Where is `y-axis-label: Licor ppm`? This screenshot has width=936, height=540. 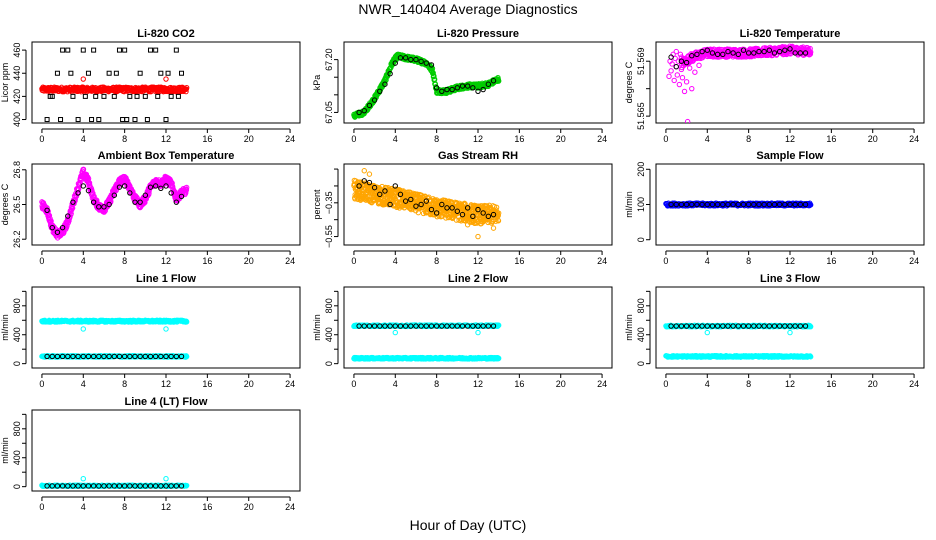
y-axis-label: Licor ppm is located at coordinates (5, 83).